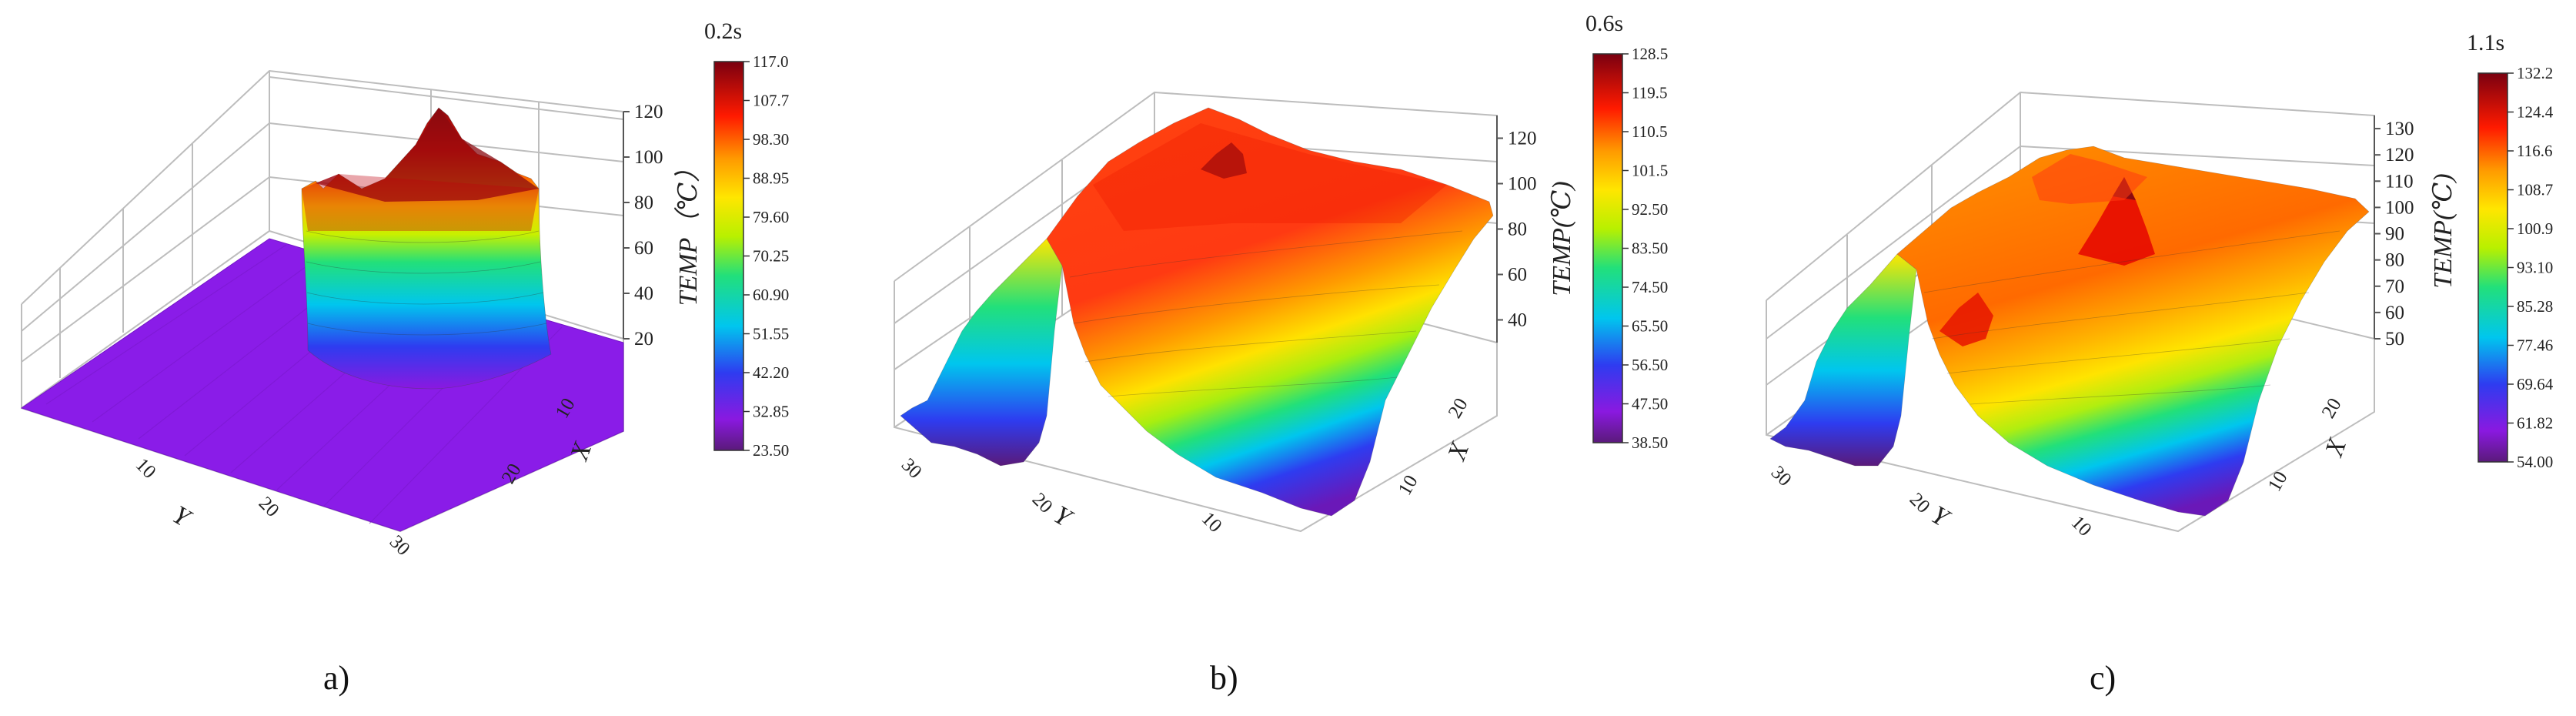  Describe the element at coordinates (1650, 404) in the screenshot. I see `colorbar-tick-label: 47.50` at that location.